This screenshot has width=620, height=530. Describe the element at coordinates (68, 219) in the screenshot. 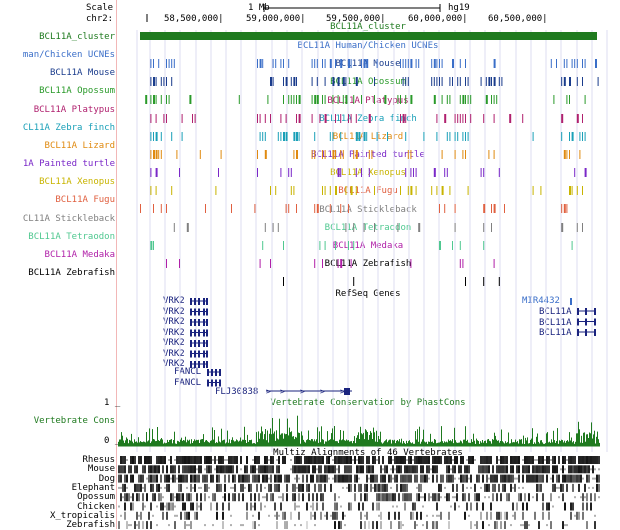

I see `track-label-stickleback: CL11A Stickleback` at that location.